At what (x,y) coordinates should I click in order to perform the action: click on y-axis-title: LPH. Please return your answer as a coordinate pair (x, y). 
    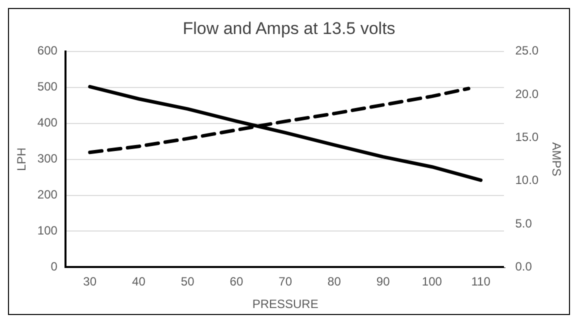
    Looking at the image, I should click on (21, 159).